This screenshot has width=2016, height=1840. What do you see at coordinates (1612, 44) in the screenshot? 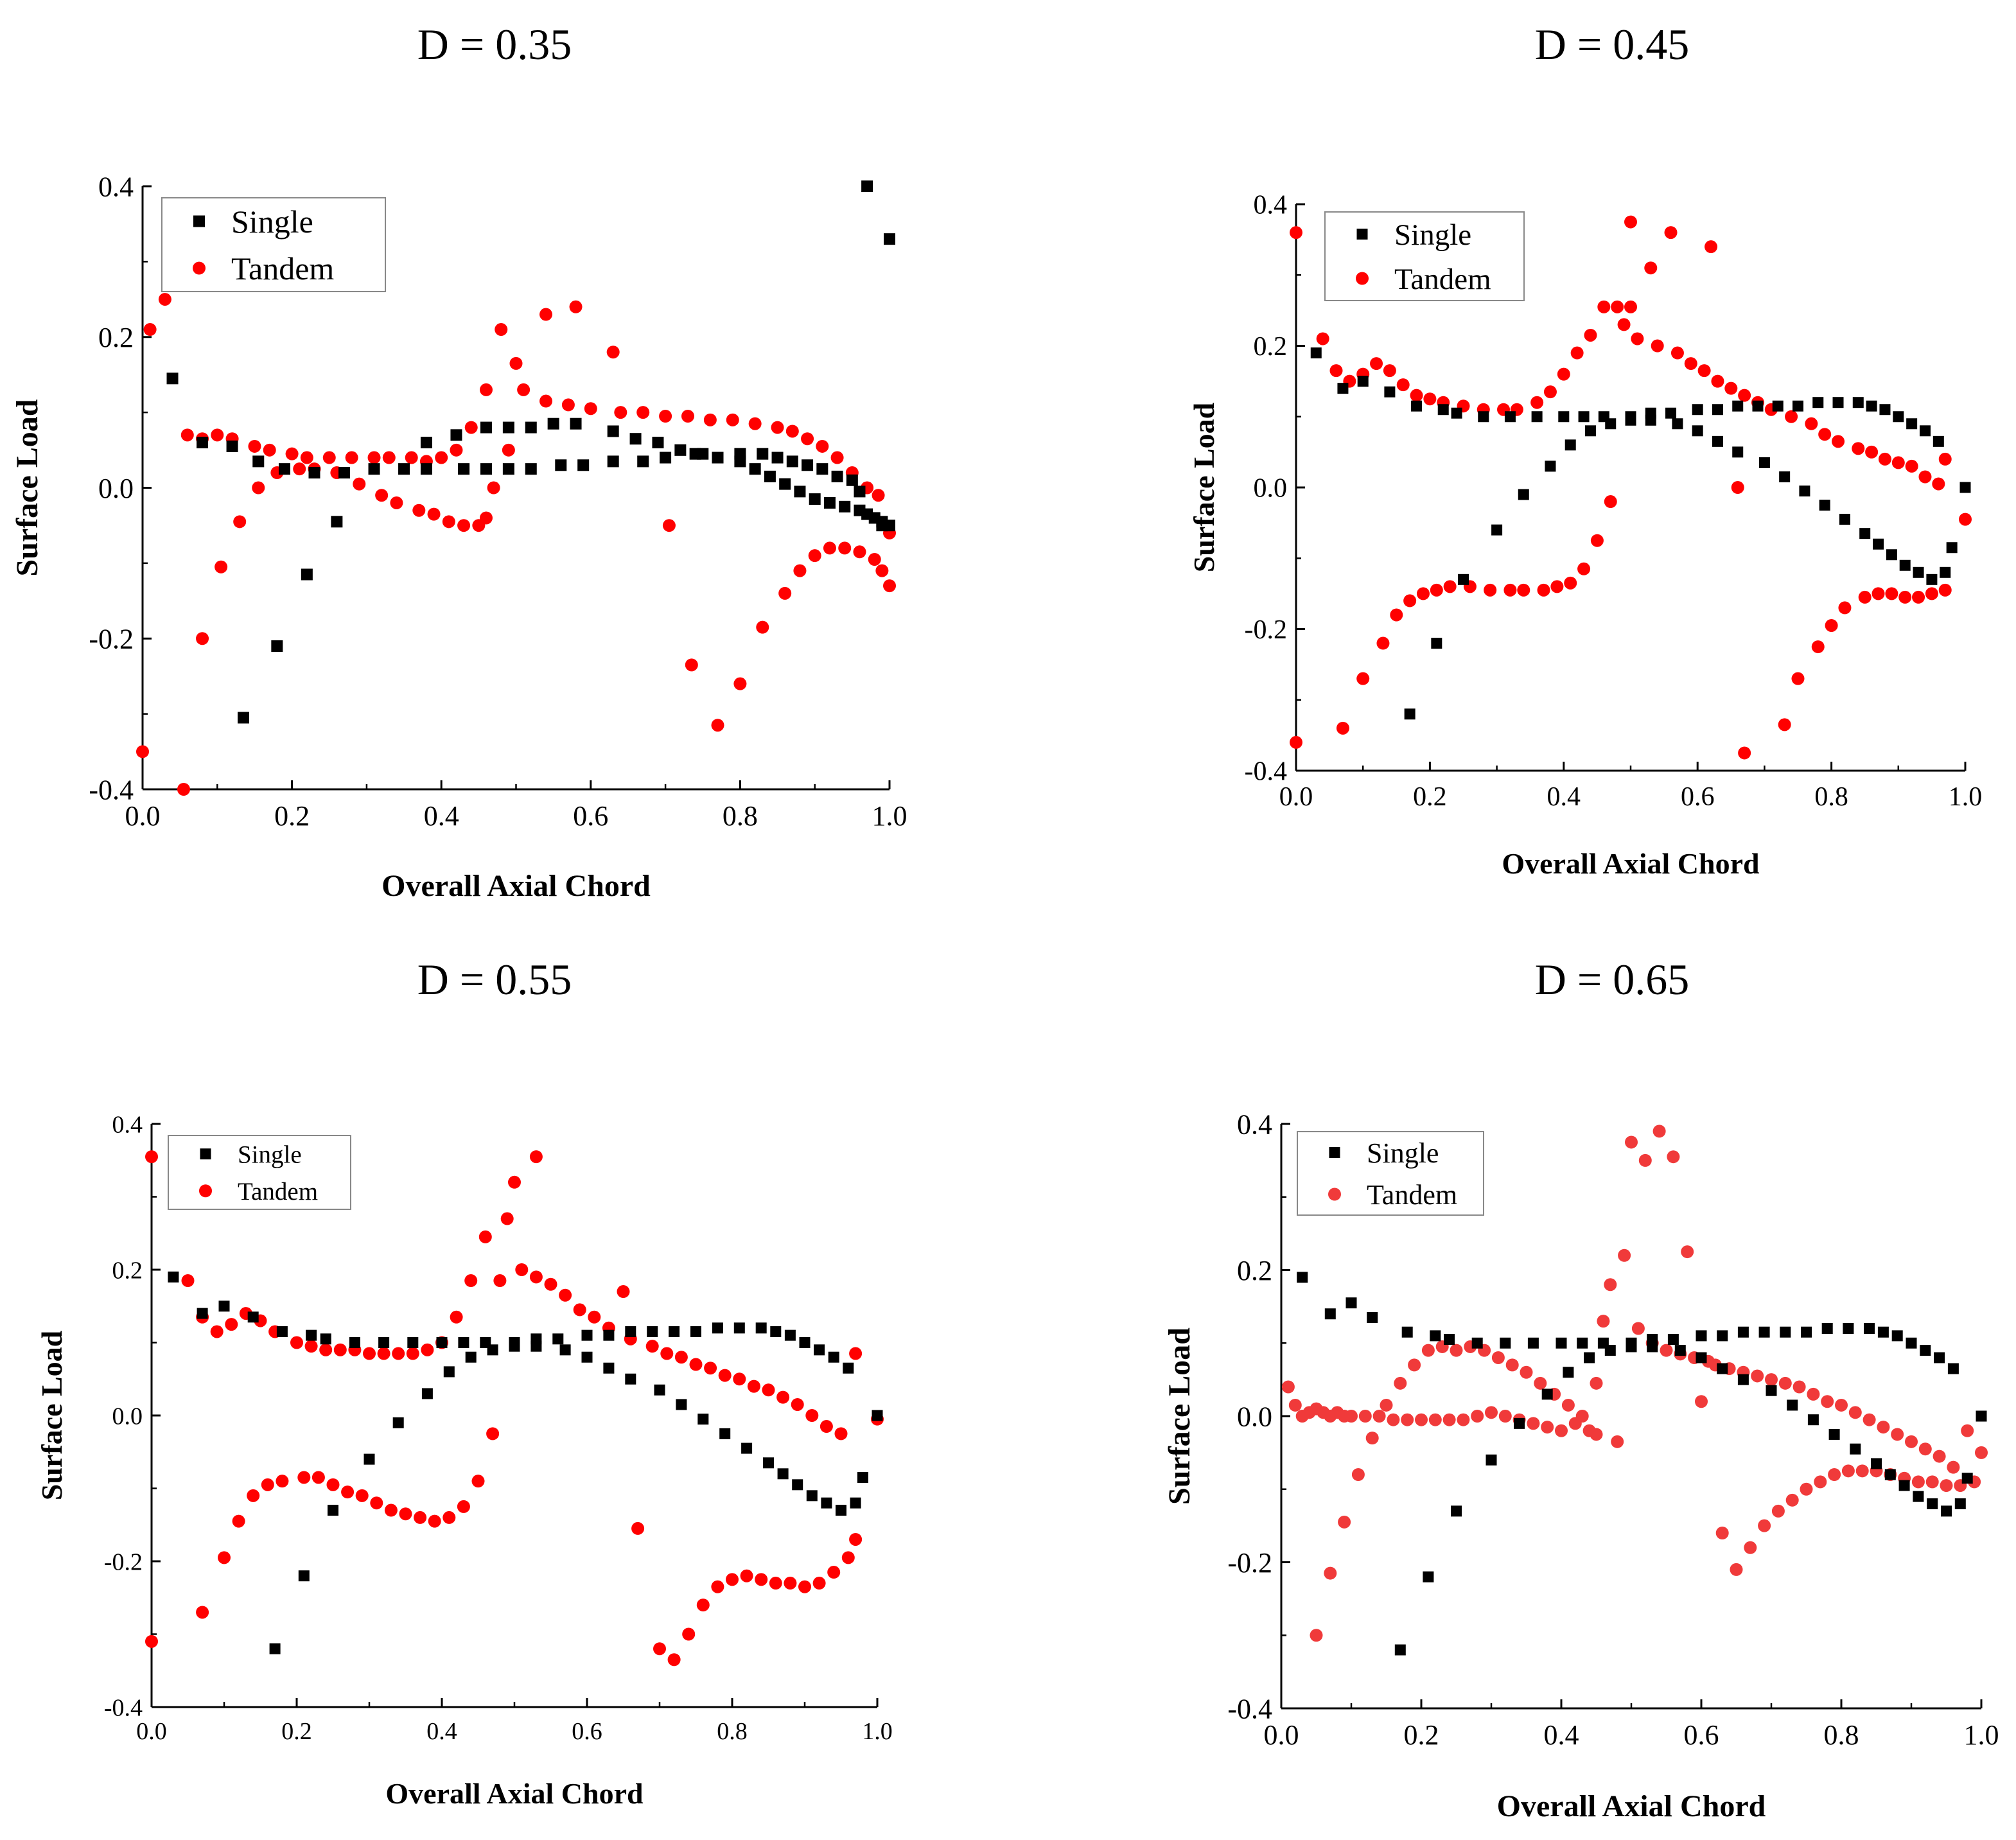
I see `chart-title: D = 0.45` at bounding box center [1612, 44].